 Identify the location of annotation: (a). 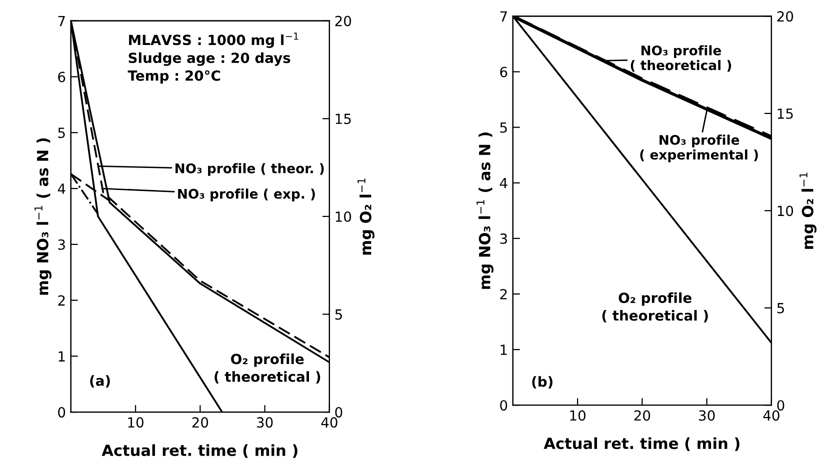
(100, 381).